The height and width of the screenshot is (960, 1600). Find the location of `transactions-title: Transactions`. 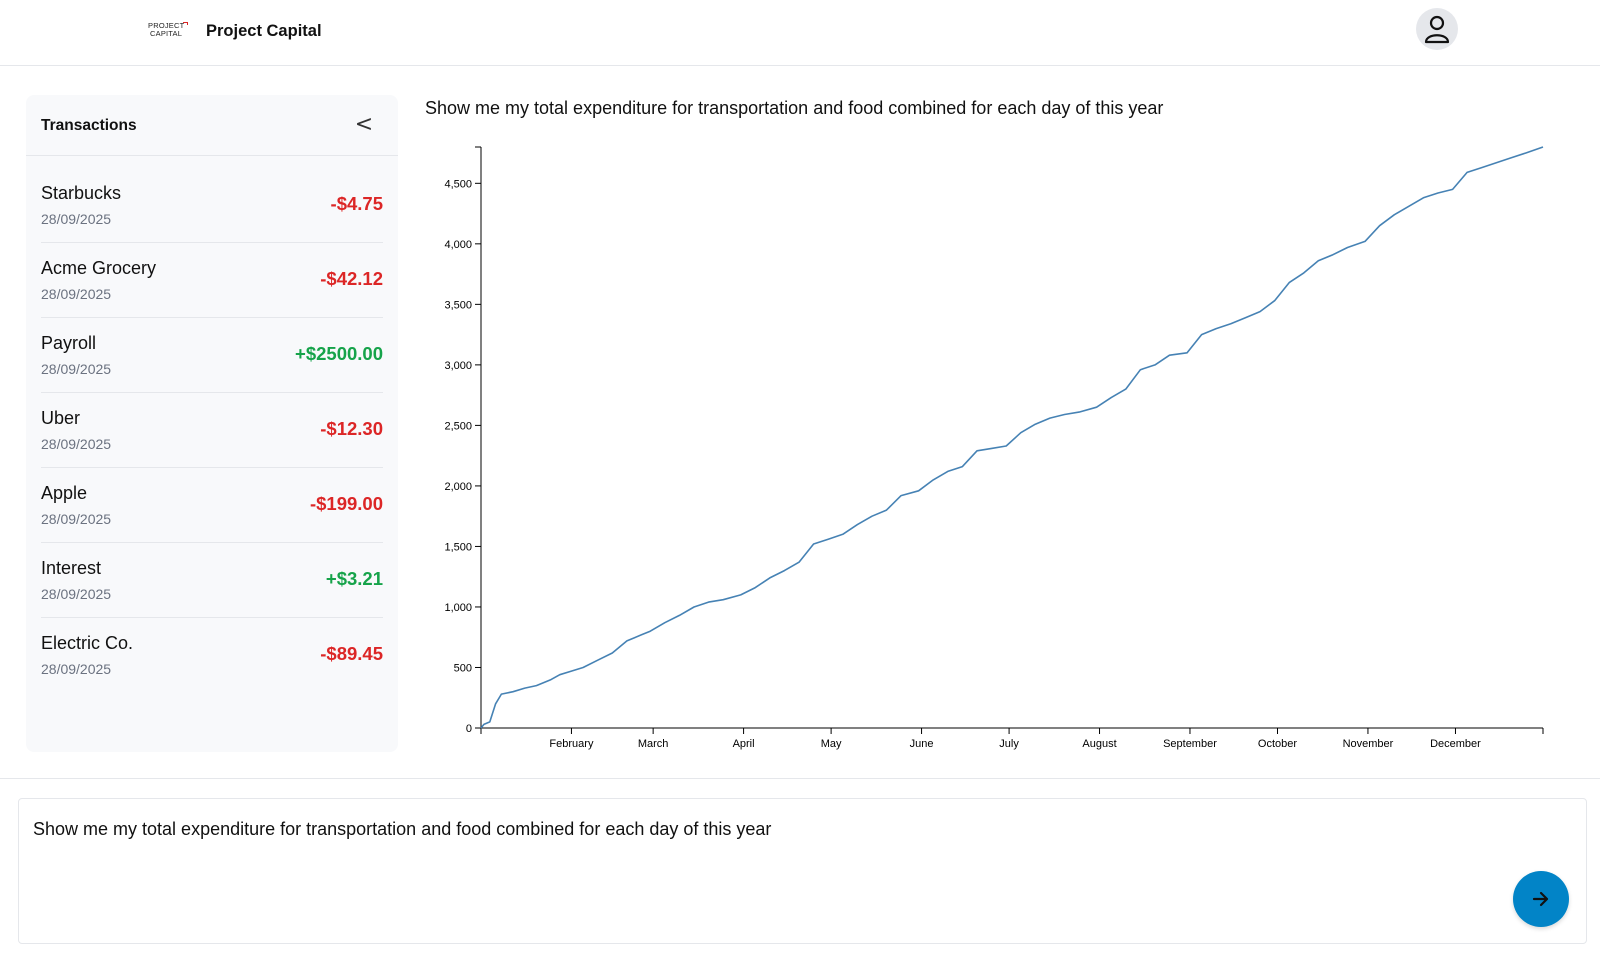

transactions-title: Transactions is located at coordinates (89, 125).